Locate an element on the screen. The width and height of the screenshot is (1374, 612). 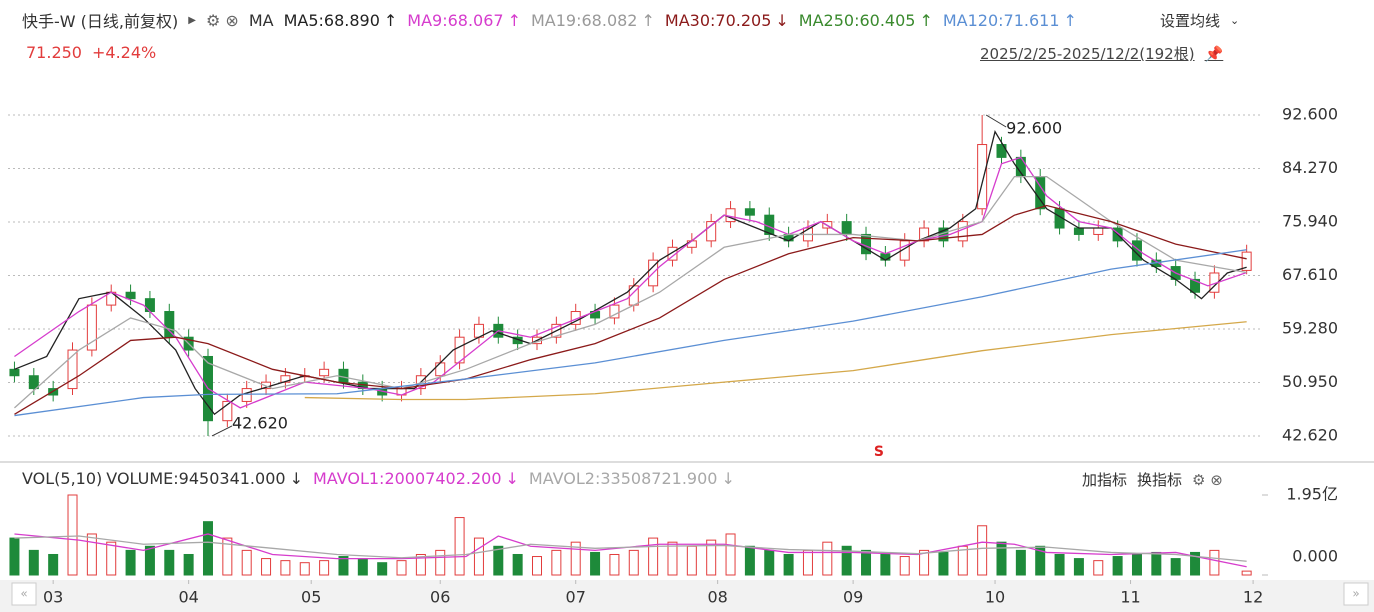
expand-icon: ▶ is located at coordinates (192, 20).